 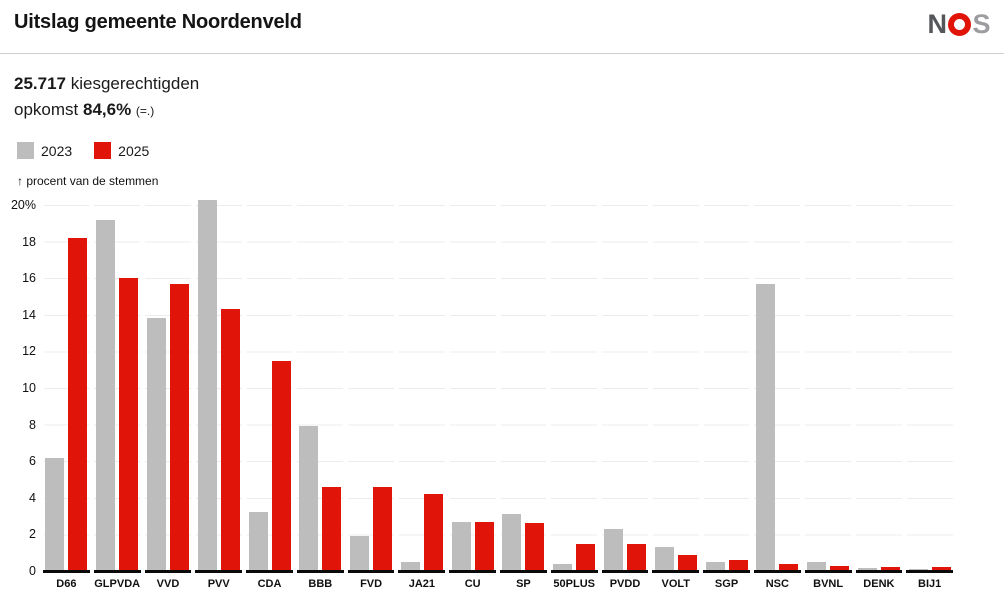 What do you see at coordinates (48, 109) in the screenshot?
I see `turnout-label: opkomst` at bounding box center [48, 109].